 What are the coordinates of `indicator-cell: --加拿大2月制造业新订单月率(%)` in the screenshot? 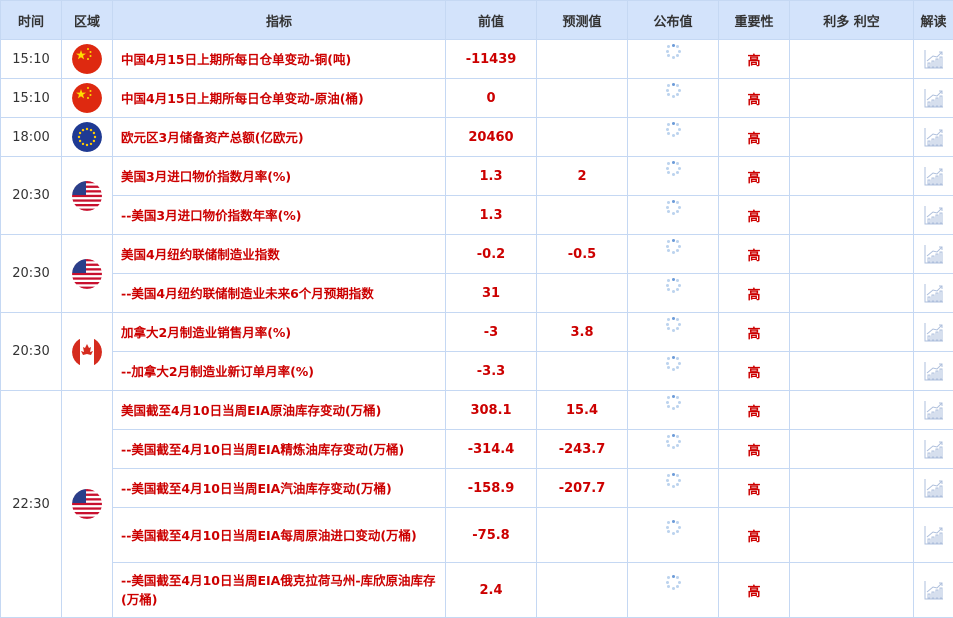 It's located at (279, 371).